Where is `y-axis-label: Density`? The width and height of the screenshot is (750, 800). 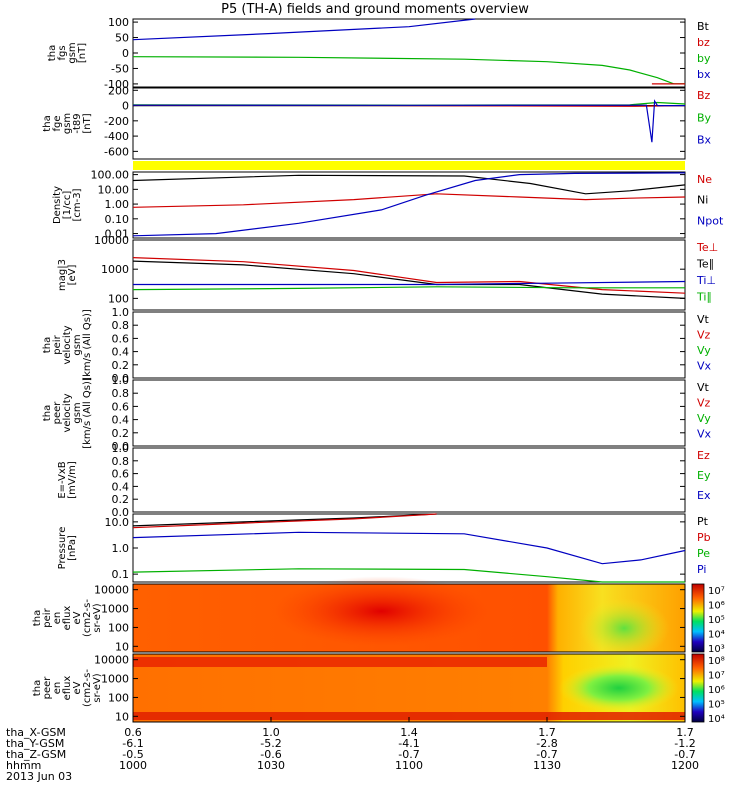
y-axis-label: Density is located at coordinates (57, 205).